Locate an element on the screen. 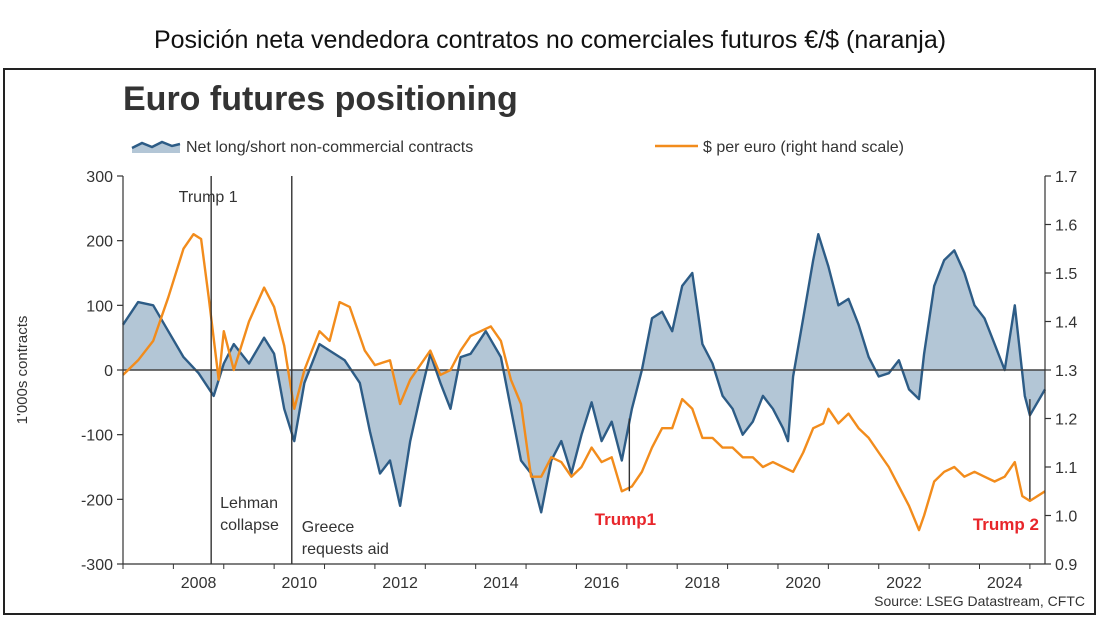 The image size is (1100, 619). x-tick-label: 2008 is located at coordinates (199, 583).